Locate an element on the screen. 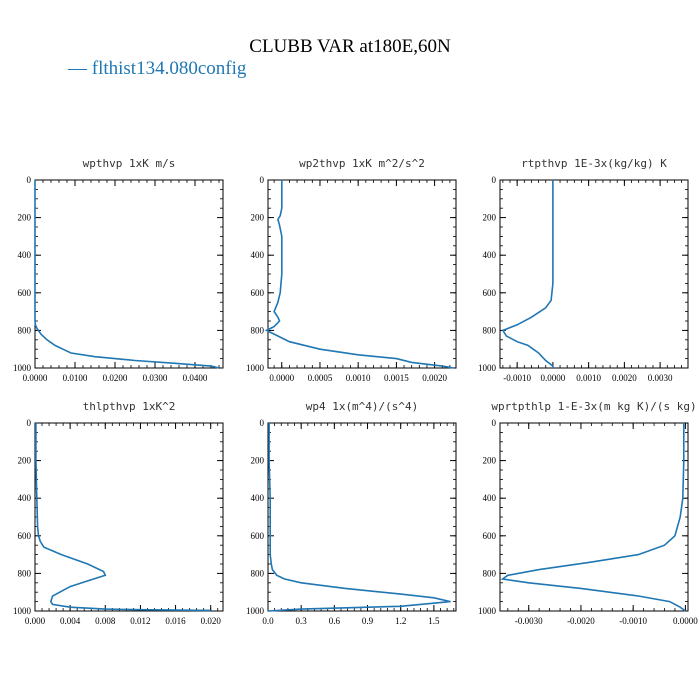 Image resolution: width=700 pixels, height=700 pixels. panel-title: rtpthvp 1E-3x(kg/kg) K is located at coordinates (594, 163).